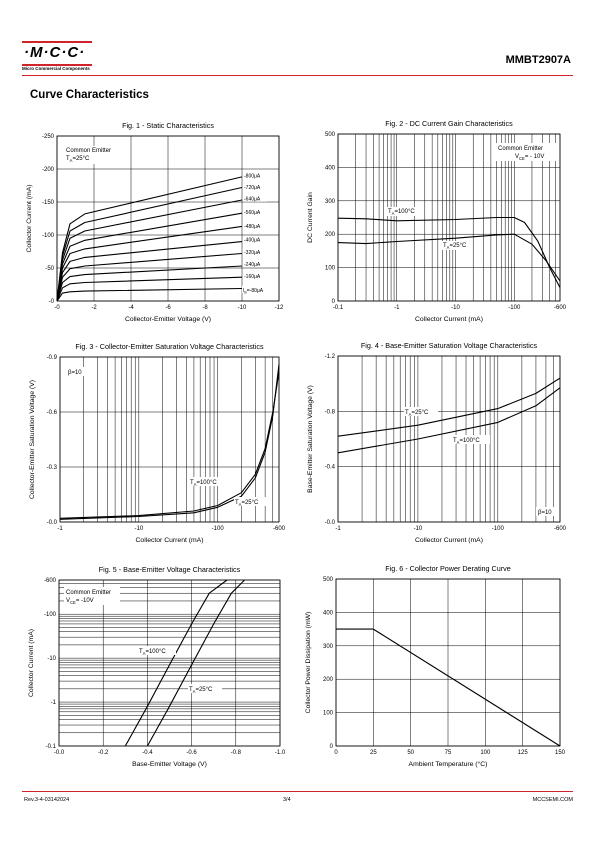  Describe the element at coordinates (52, 468) in the screenshot. I see `fig3-ytick-label: -0.3` at that location.